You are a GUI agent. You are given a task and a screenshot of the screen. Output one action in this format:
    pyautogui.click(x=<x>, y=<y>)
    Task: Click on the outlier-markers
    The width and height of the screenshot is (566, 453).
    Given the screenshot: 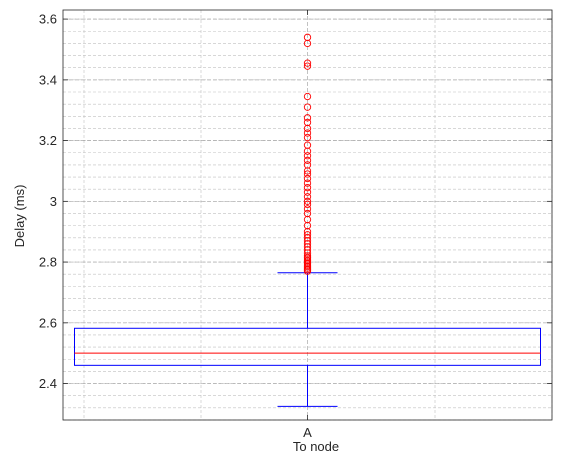 What is the action you would take?
    pyautogui.click(x=307, y=154)
    